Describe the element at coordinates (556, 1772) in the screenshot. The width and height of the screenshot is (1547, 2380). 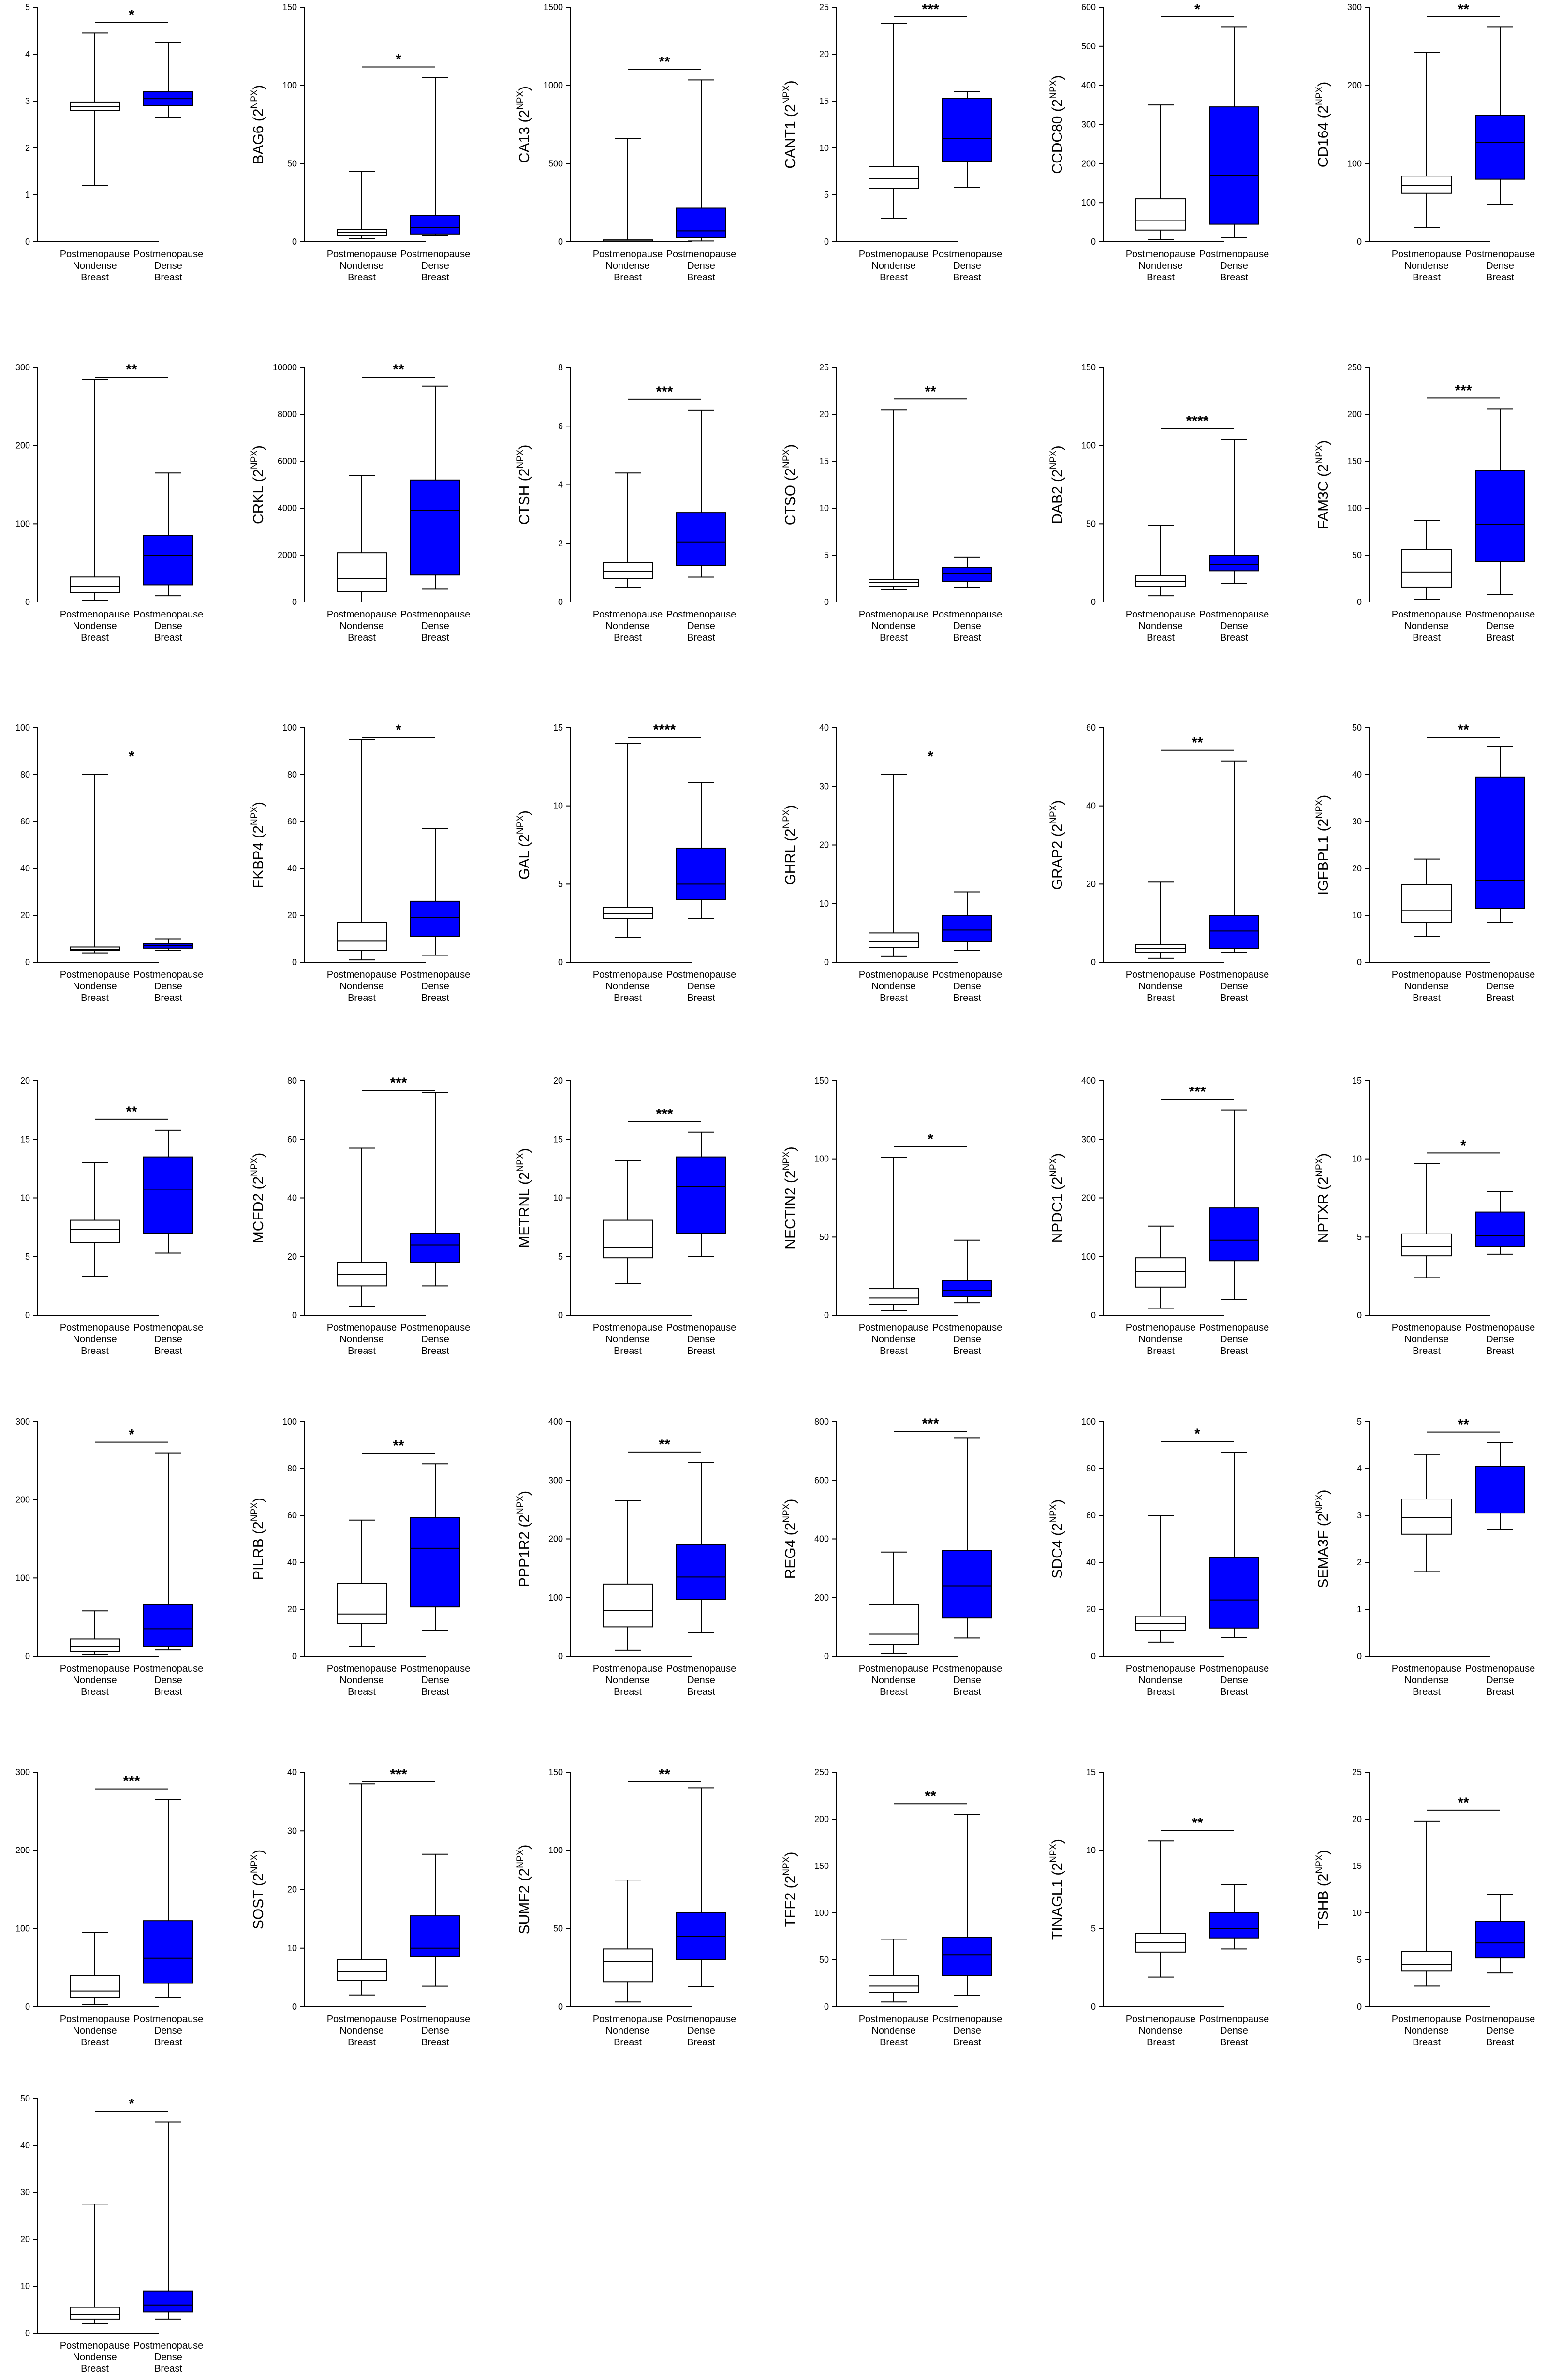
I see `y-tick-label: 150` at that location.